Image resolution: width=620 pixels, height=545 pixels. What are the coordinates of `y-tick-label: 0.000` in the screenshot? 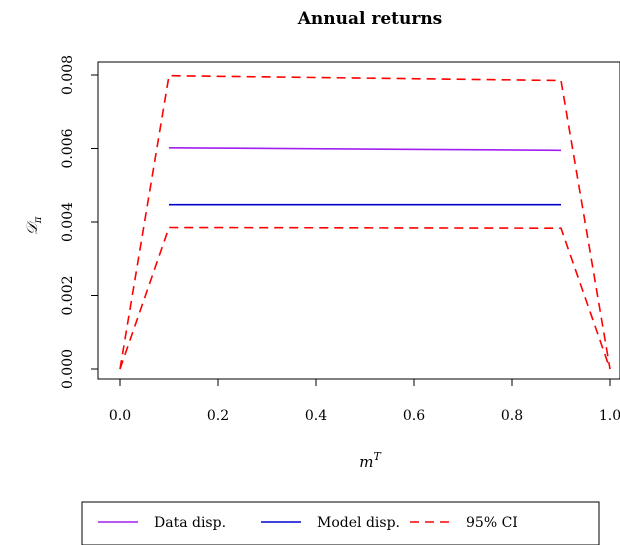 It's located at (68, 369).